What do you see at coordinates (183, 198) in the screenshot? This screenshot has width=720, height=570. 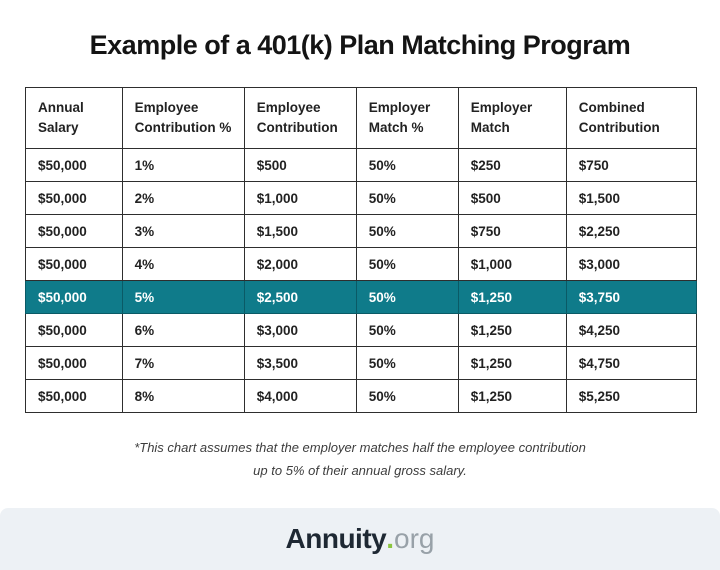 I see `table-cell: 2%` at bounding box center [183, 198].